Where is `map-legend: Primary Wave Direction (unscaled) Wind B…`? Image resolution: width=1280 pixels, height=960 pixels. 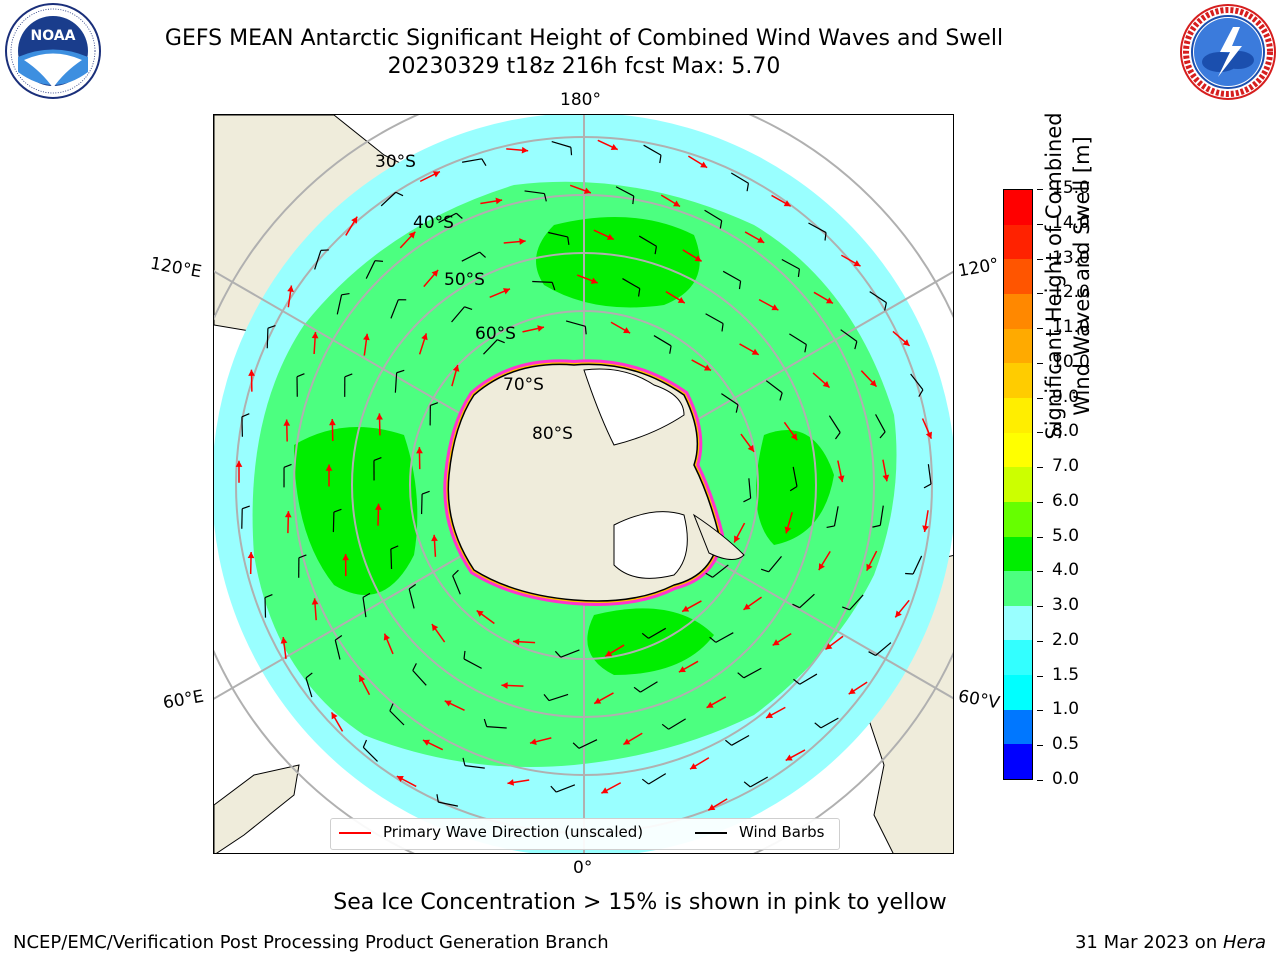 map-legend: Primary Wave Direction (unscaled) Wind B… is located at coordinates (585, 834).